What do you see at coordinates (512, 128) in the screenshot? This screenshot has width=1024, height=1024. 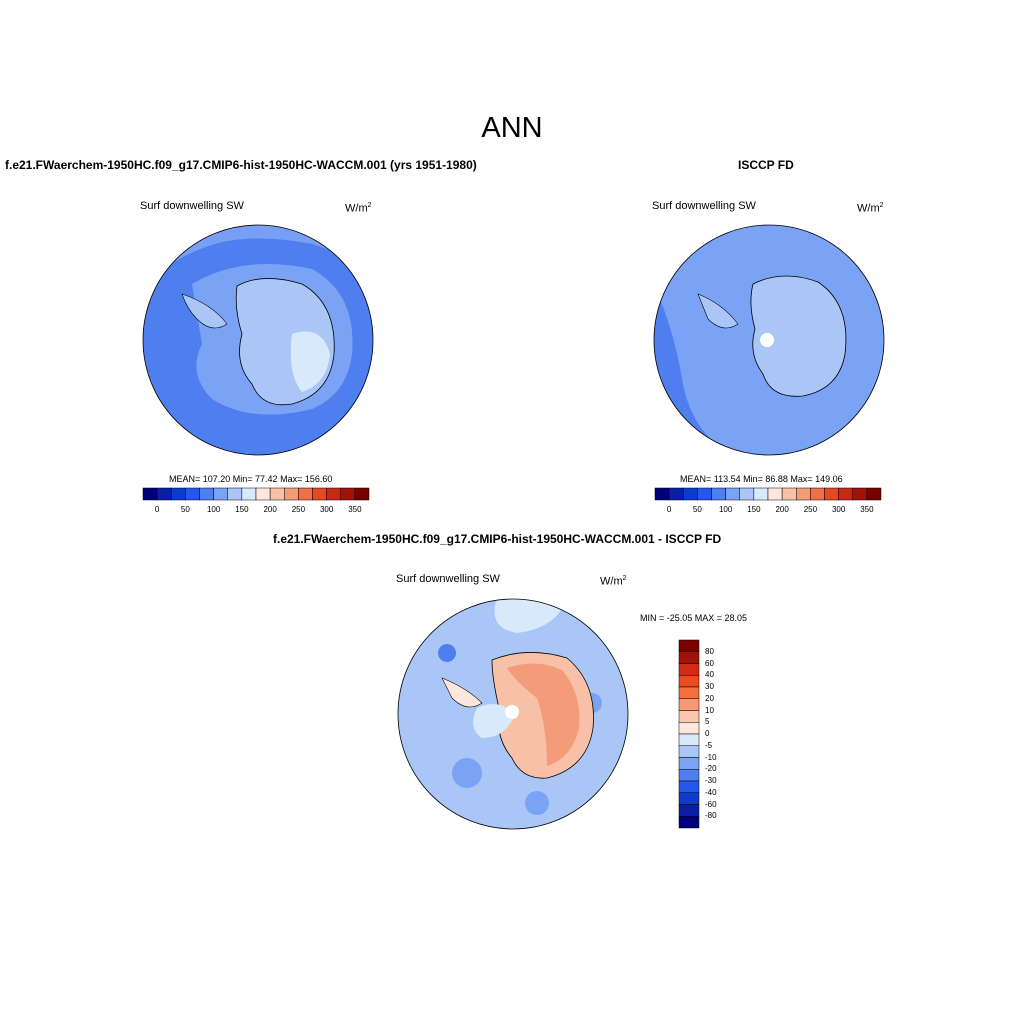 I see `figure-title: ANN` at bounding box center [512, 128].